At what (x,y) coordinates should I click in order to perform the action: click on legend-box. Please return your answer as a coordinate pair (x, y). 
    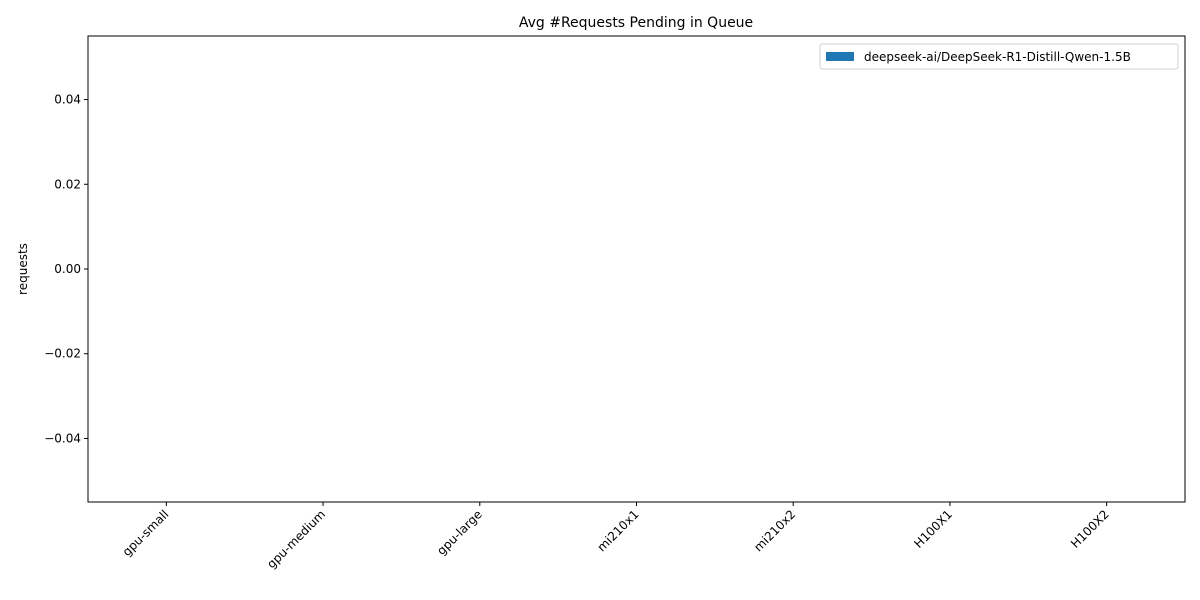
    Looking at the image, I should click on (999, 56).